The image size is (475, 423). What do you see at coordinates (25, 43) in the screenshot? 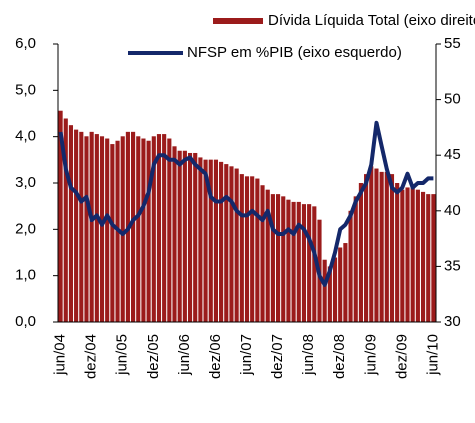
I see `y-tick-label: 6,0` at bounding box center [25, 43].